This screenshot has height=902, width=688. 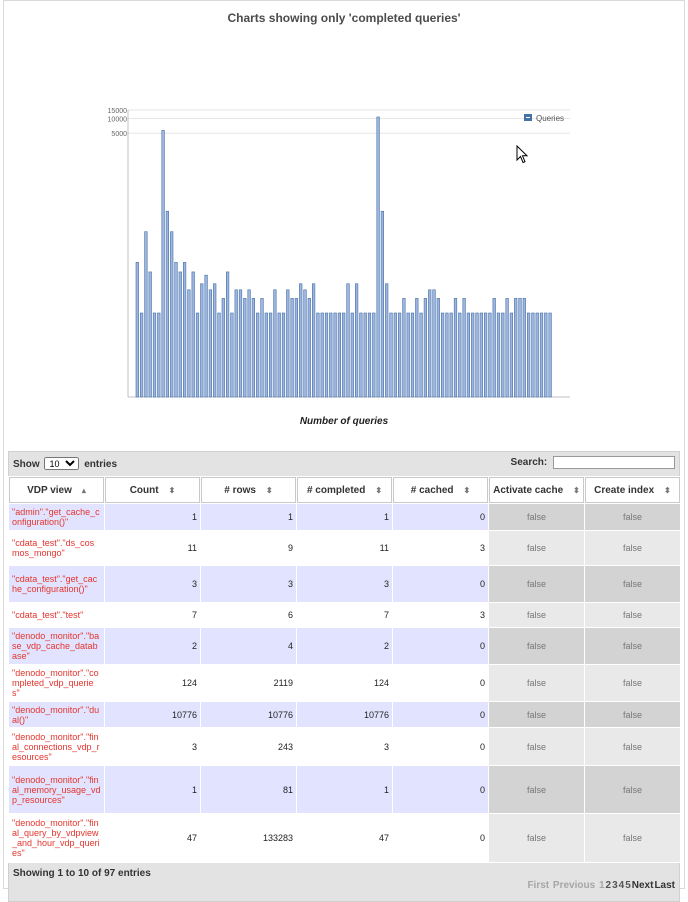 I want to click on column-header: # completed ⬍, so click(x=344, y=490).